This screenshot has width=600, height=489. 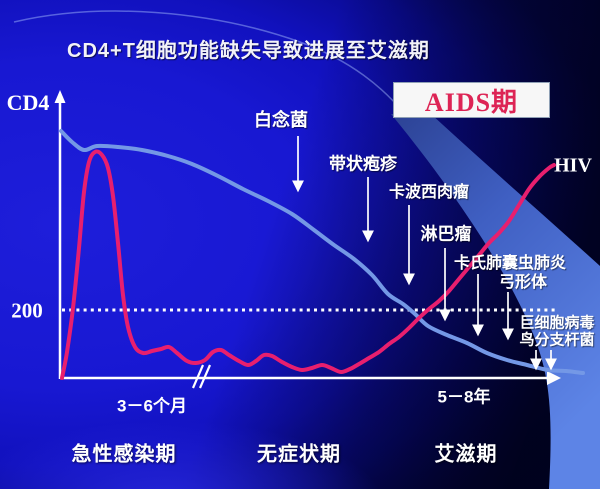 I want to click on annotation-label: 带状疱疹, so click(x=363, y=164).